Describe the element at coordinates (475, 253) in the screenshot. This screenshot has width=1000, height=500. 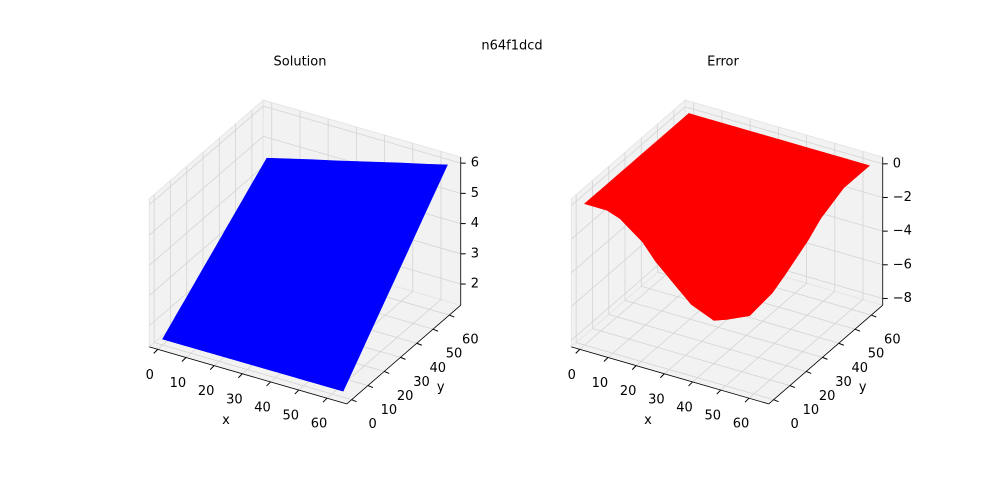
I see `z-tick-label: 3` at that location.